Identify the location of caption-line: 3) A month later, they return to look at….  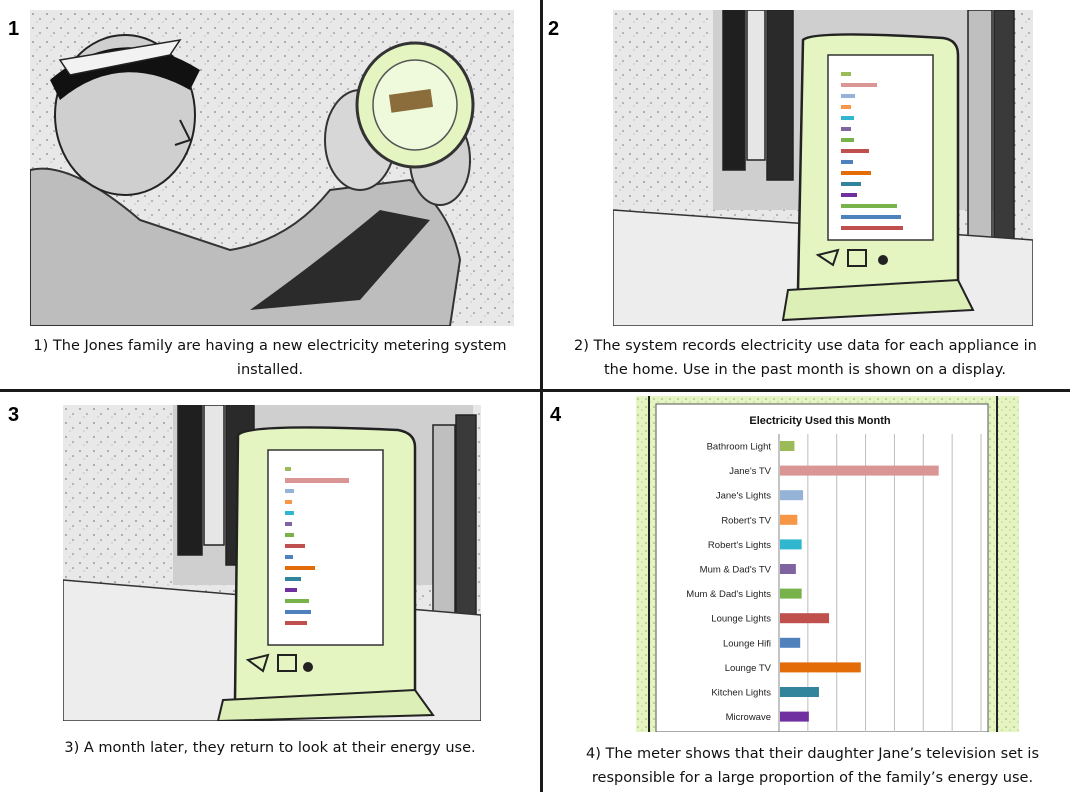
(270, 748).